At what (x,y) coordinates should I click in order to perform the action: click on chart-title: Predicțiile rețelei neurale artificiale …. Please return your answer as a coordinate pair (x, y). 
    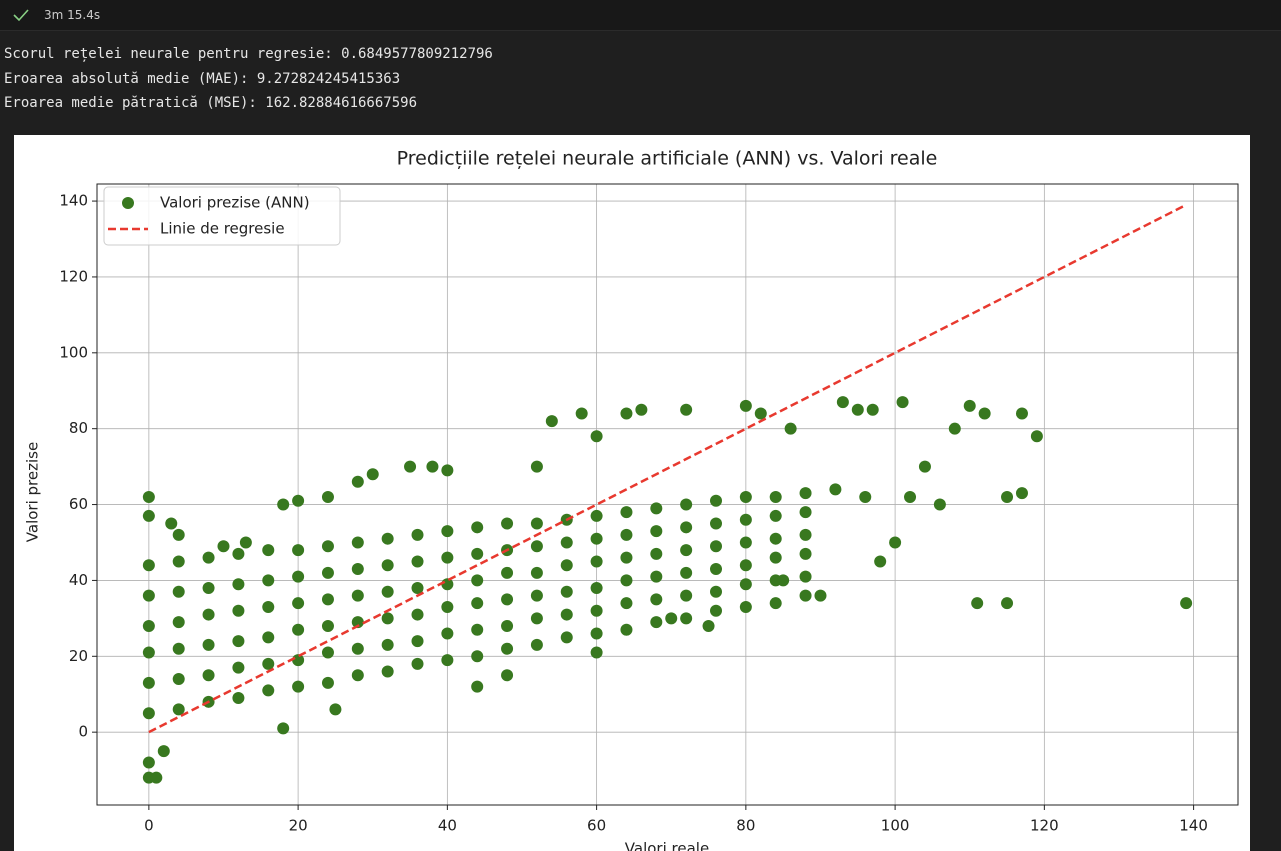
    Looking at the image, I should click on (667, 159).